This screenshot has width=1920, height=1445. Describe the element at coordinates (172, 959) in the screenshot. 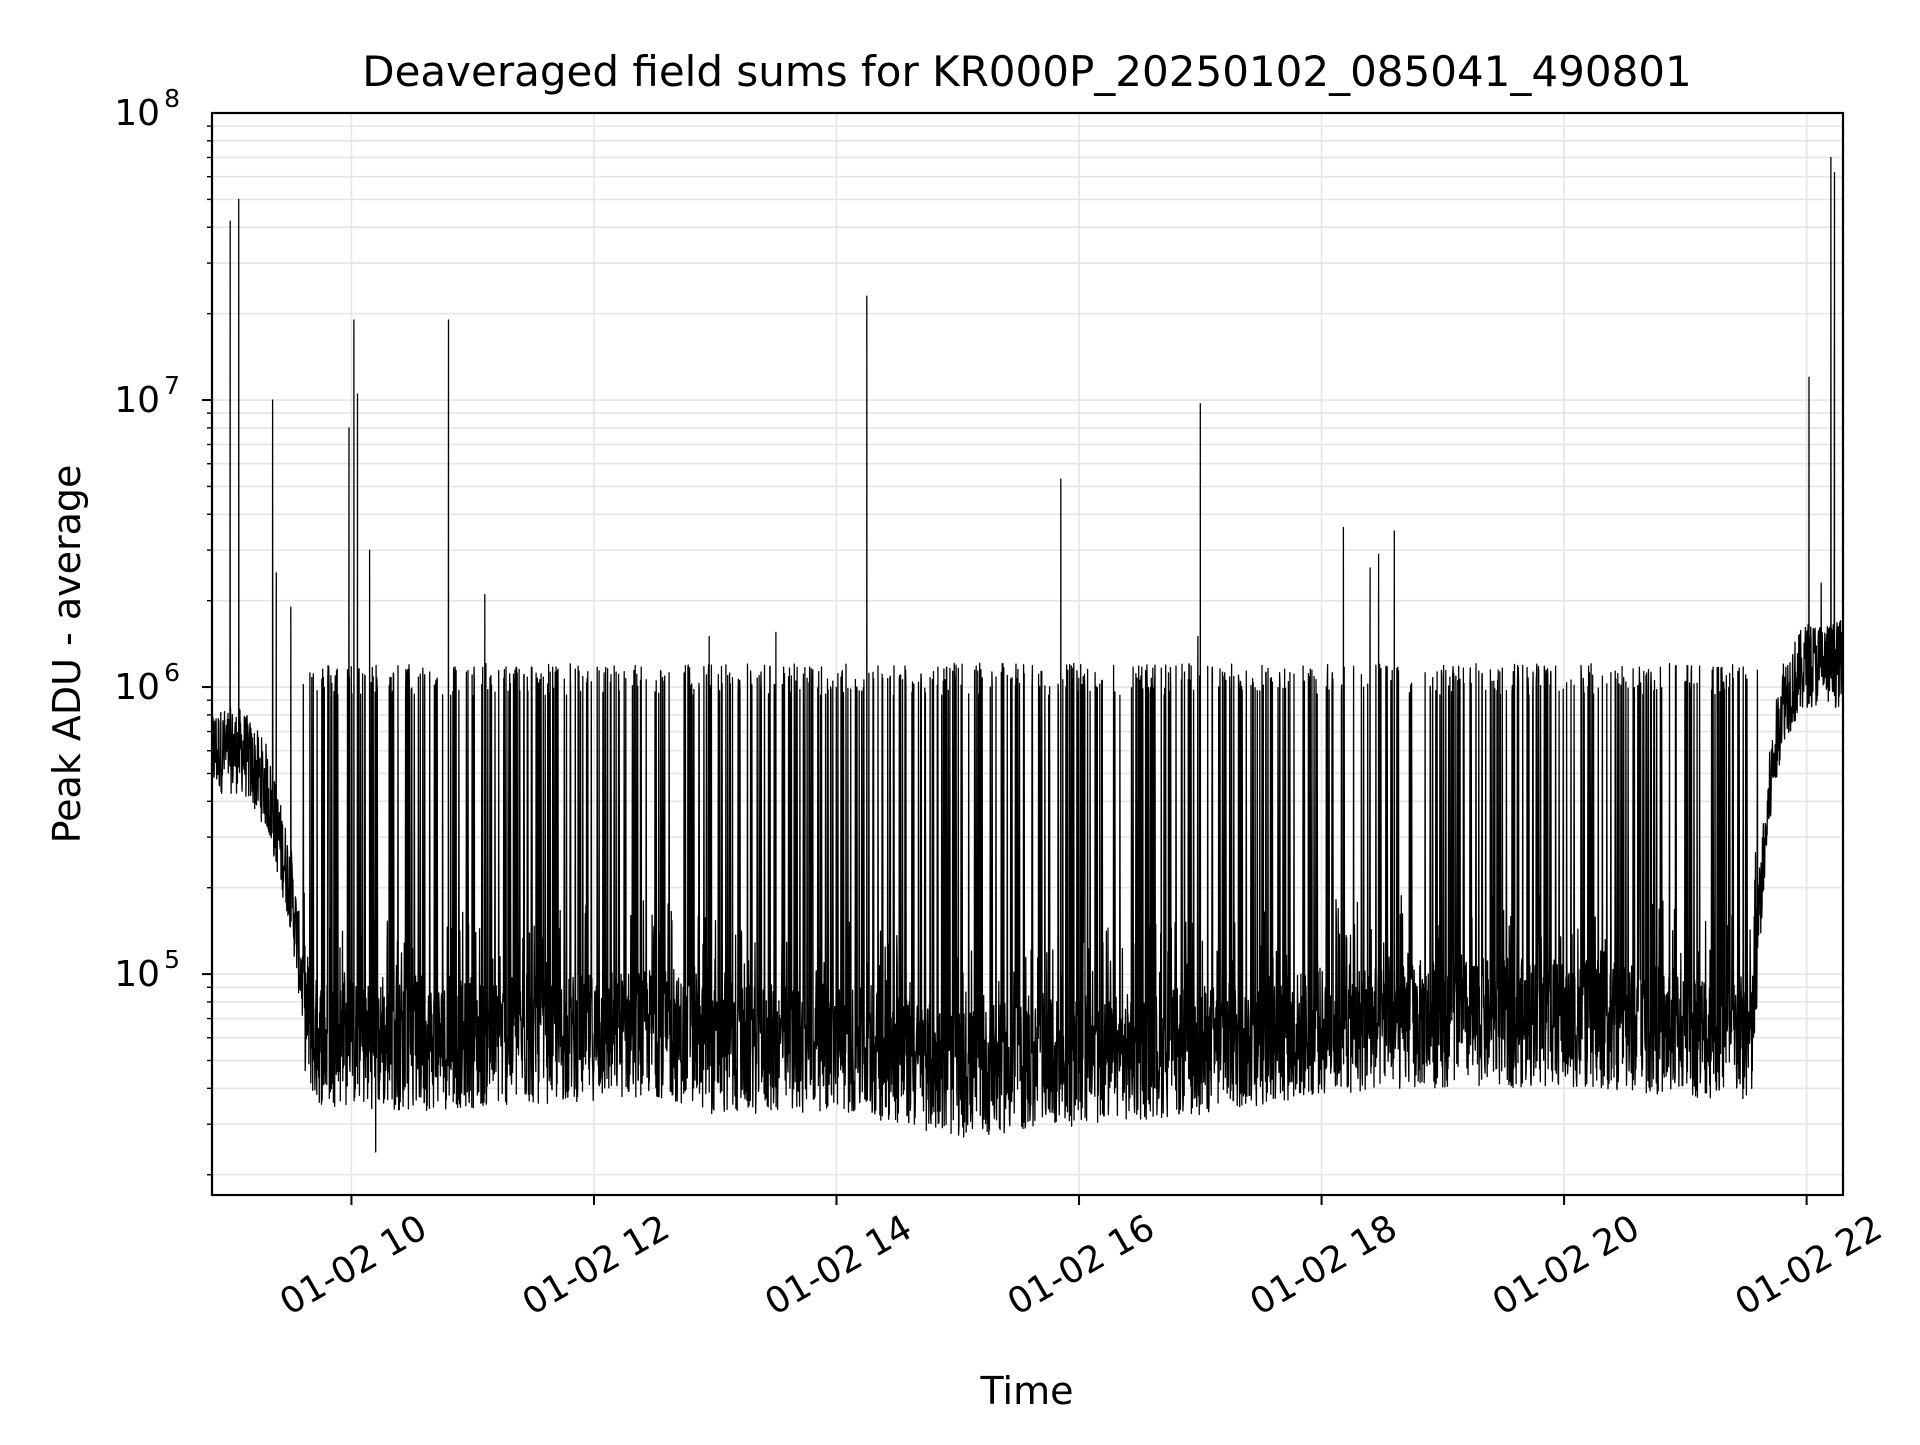

I see `y-tick-exponent: 5` at that location.